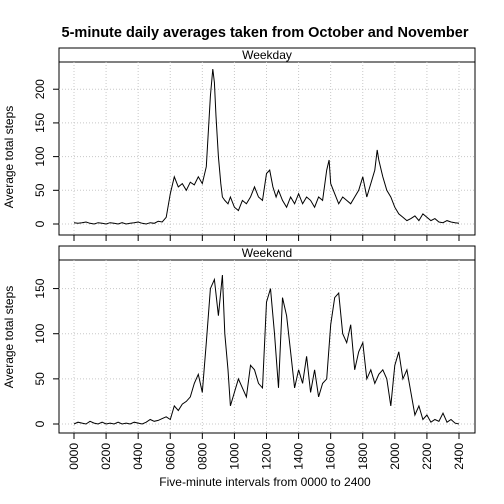 The height and width of the screenshot is (504, 504). Describe the element at coordinates (299, 456) in the screenshot. I see `x-tick-label: 1400` at that location.